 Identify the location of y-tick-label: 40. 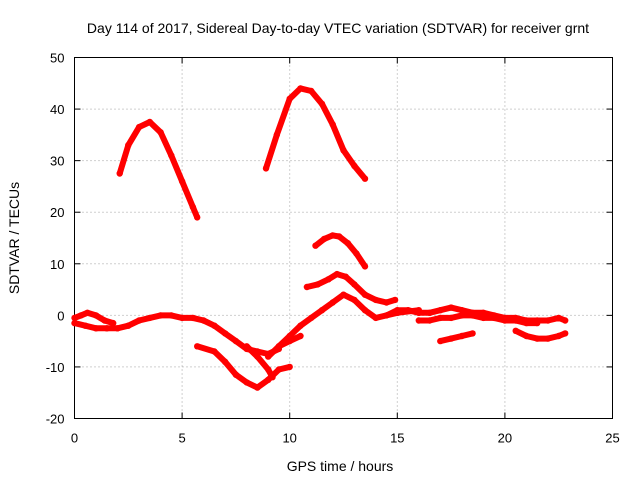
(57, 109).